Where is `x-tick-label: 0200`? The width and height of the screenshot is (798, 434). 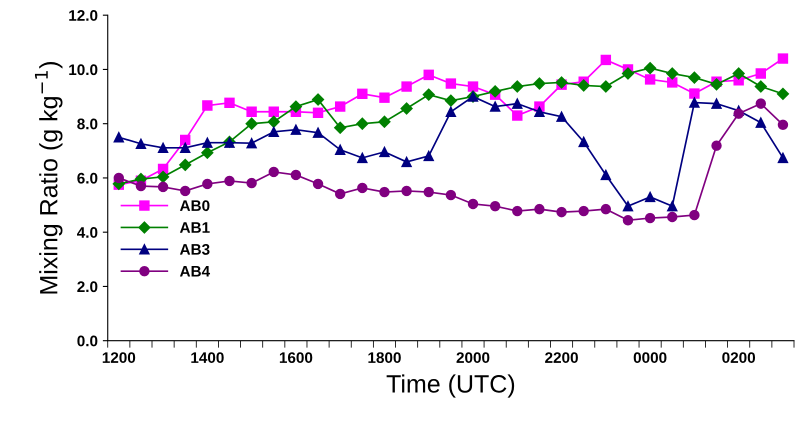
x-tick-label: 0200 is located at coordinates (739, 358).